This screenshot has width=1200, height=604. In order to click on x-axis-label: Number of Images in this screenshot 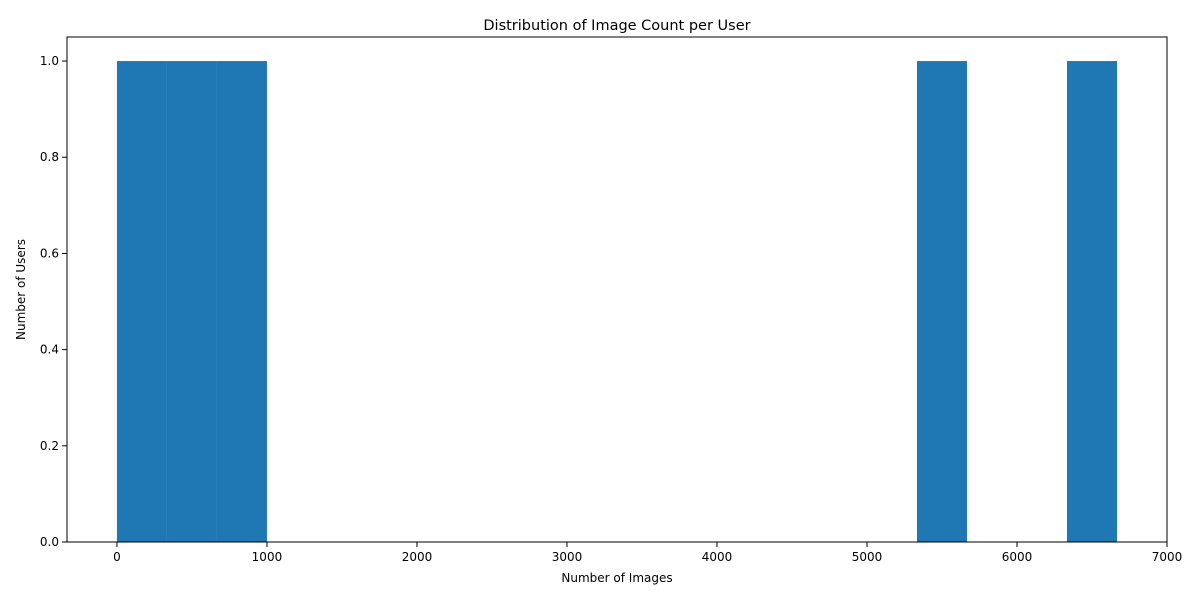, I will do `click(616, 578)`.